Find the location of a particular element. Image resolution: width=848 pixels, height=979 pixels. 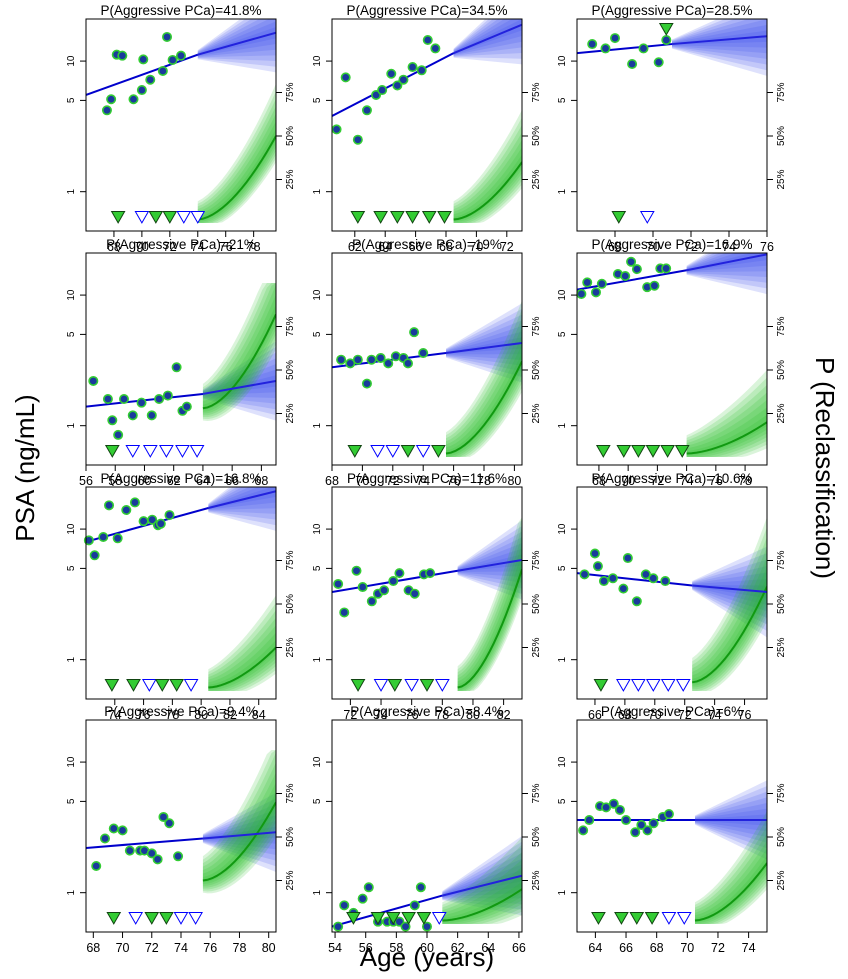

x-tick-label: 62 is located at coordinates (355, 247).